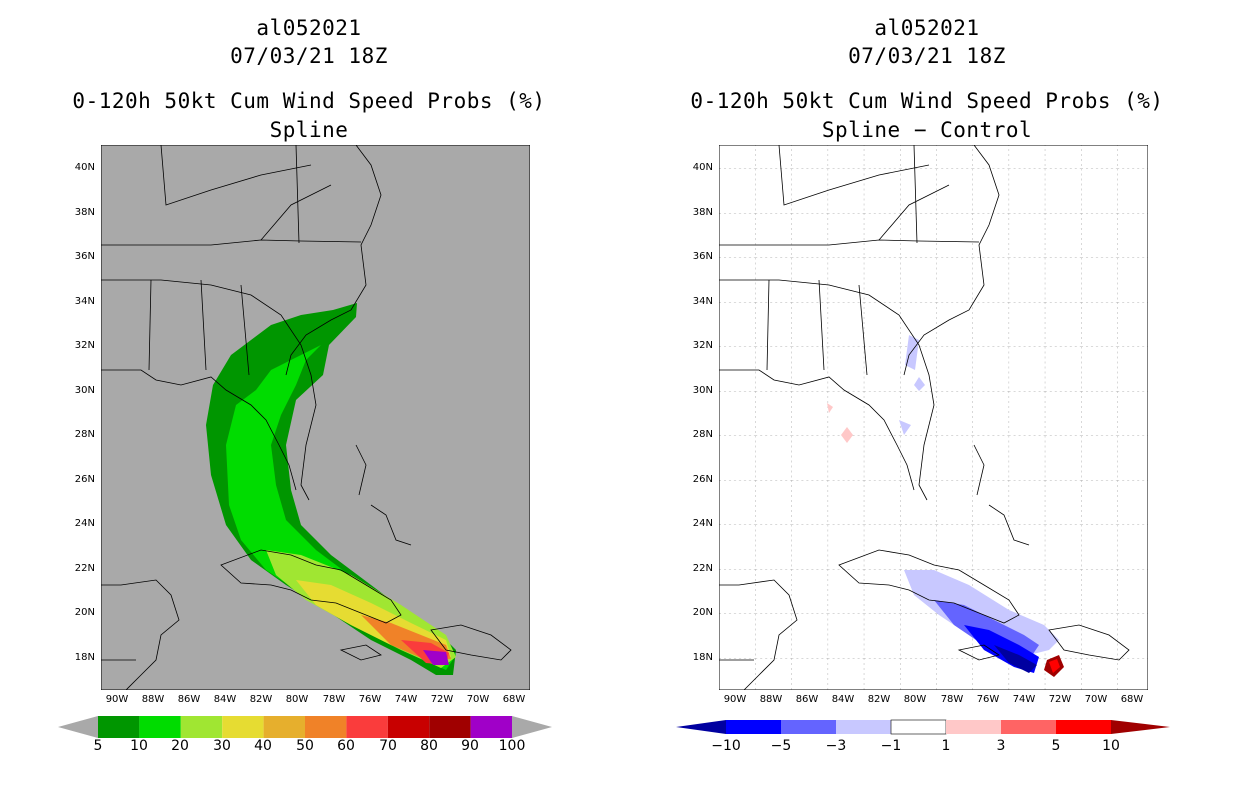 The height and width of the screenshot is (800, 1236). What do you see at coordinates (735, 699) in the screenshot?
I see `lon-label: 90W` at bounding box center [735, 699].